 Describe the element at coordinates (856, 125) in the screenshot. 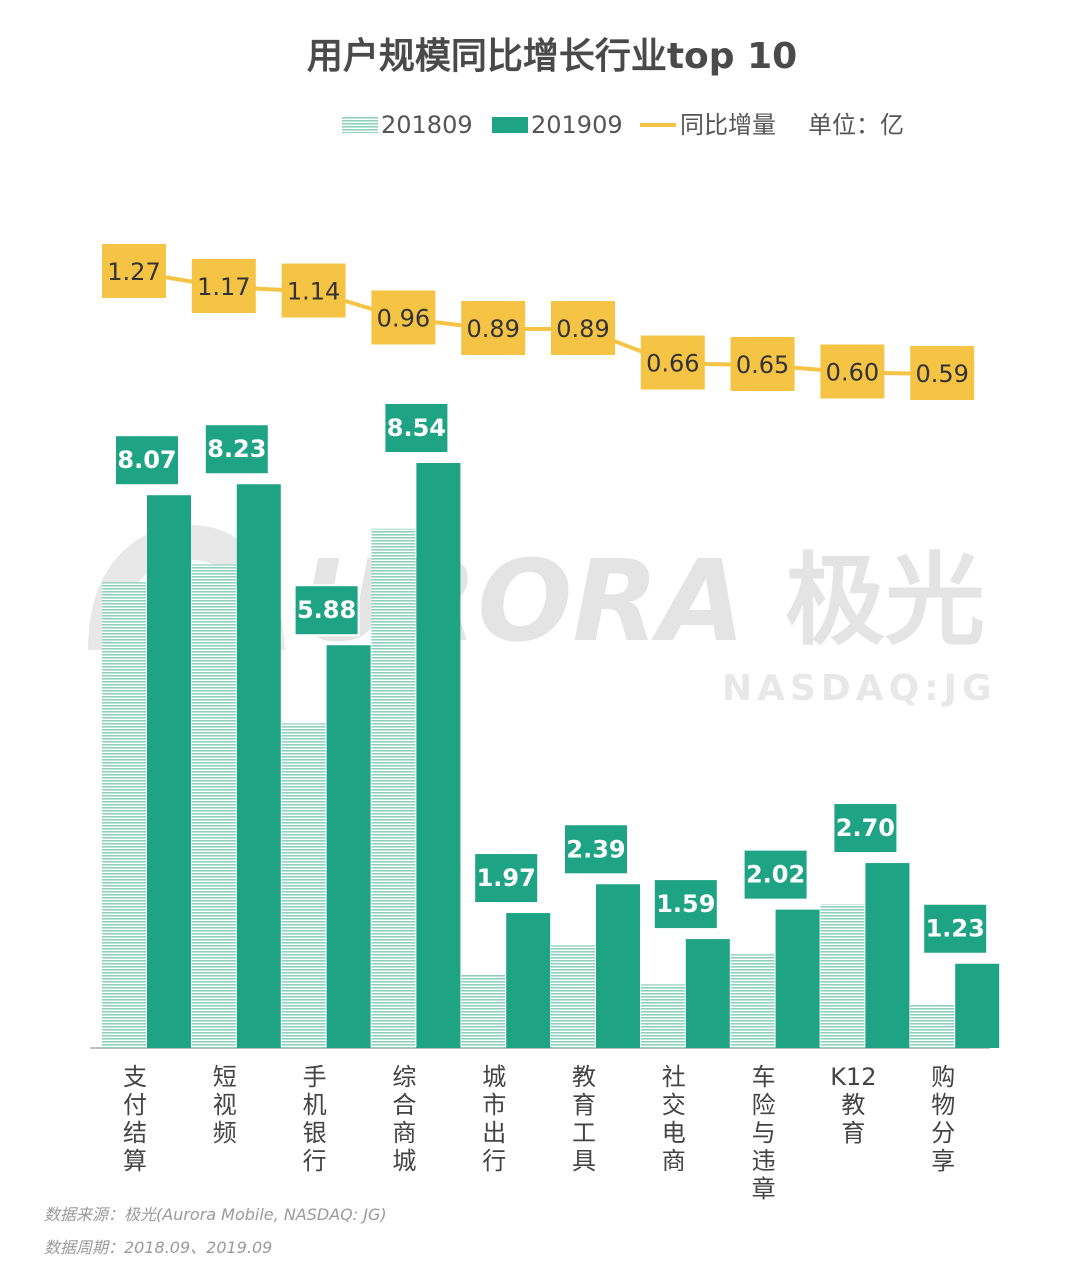

I see `unit-label: 单位：亿` at that location.